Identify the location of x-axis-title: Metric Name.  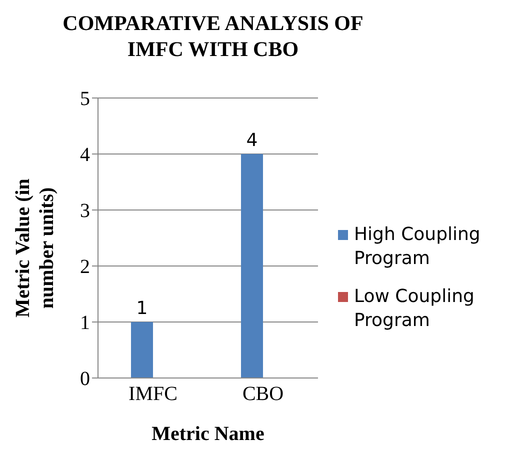
(208, 434).